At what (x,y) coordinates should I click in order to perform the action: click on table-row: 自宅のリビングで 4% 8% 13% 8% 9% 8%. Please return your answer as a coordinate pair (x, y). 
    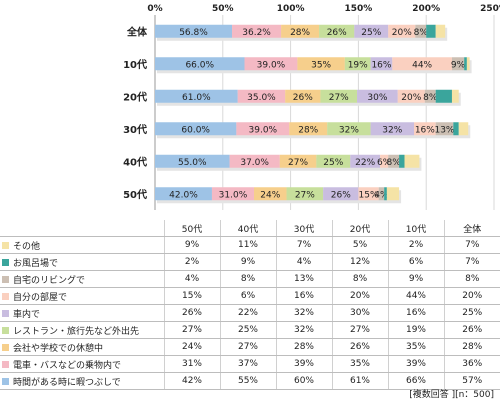
    Looking at the image, I should click on (250, 279).